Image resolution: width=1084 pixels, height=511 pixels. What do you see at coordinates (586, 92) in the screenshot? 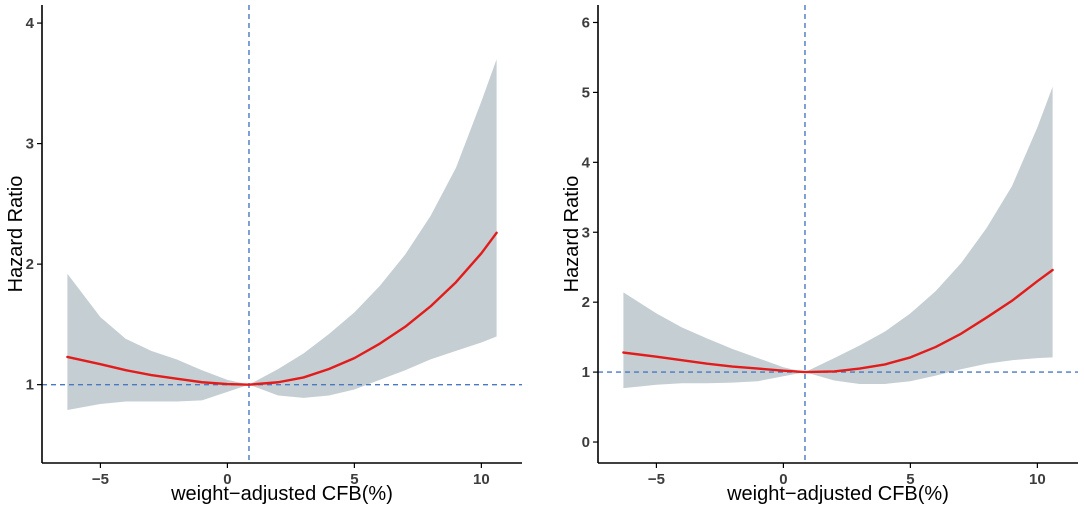
I see `y-tick-label: 5` at bounding box center [586, 92].